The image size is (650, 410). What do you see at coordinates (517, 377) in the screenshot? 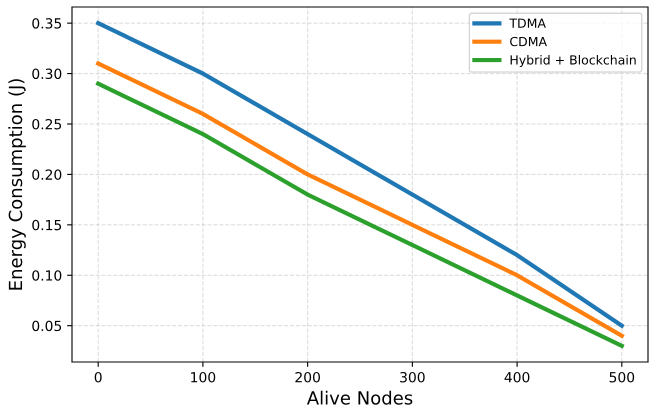
I see `x-tick-label: 400` at bounding box center [517, 377].